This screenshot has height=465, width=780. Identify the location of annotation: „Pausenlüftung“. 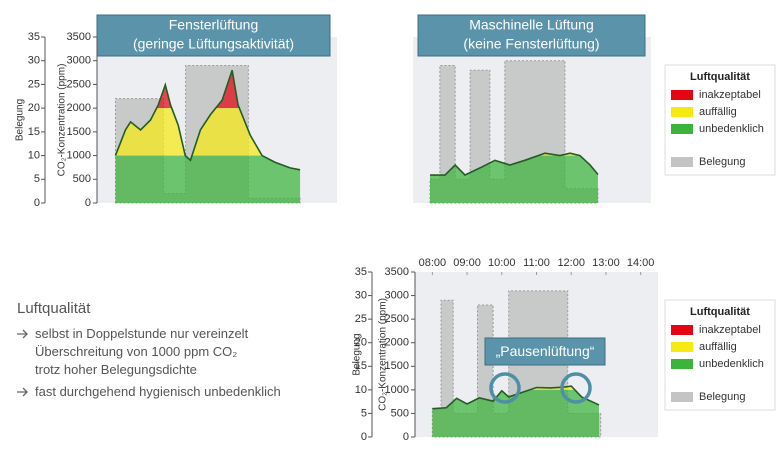
(545, 351).